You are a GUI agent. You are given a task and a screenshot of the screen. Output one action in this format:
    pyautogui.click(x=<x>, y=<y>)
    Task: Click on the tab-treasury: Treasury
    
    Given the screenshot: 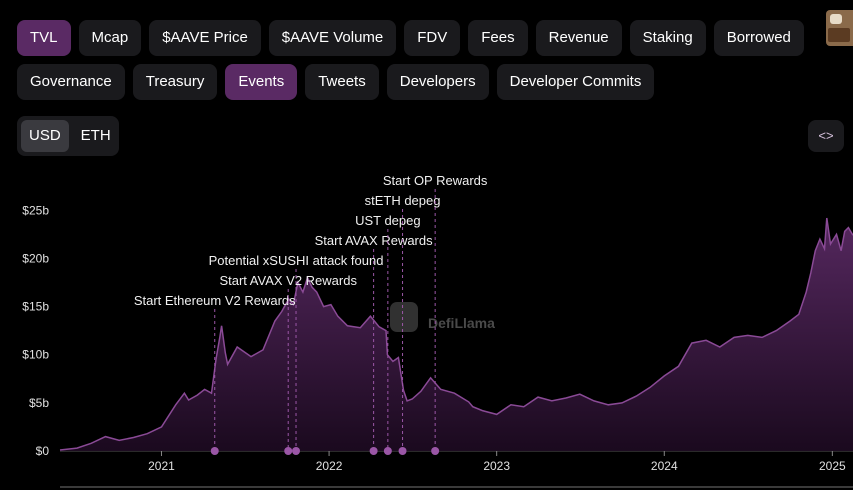 What is the action you would take?
    pyautogui.click(x=175, y=82)
    